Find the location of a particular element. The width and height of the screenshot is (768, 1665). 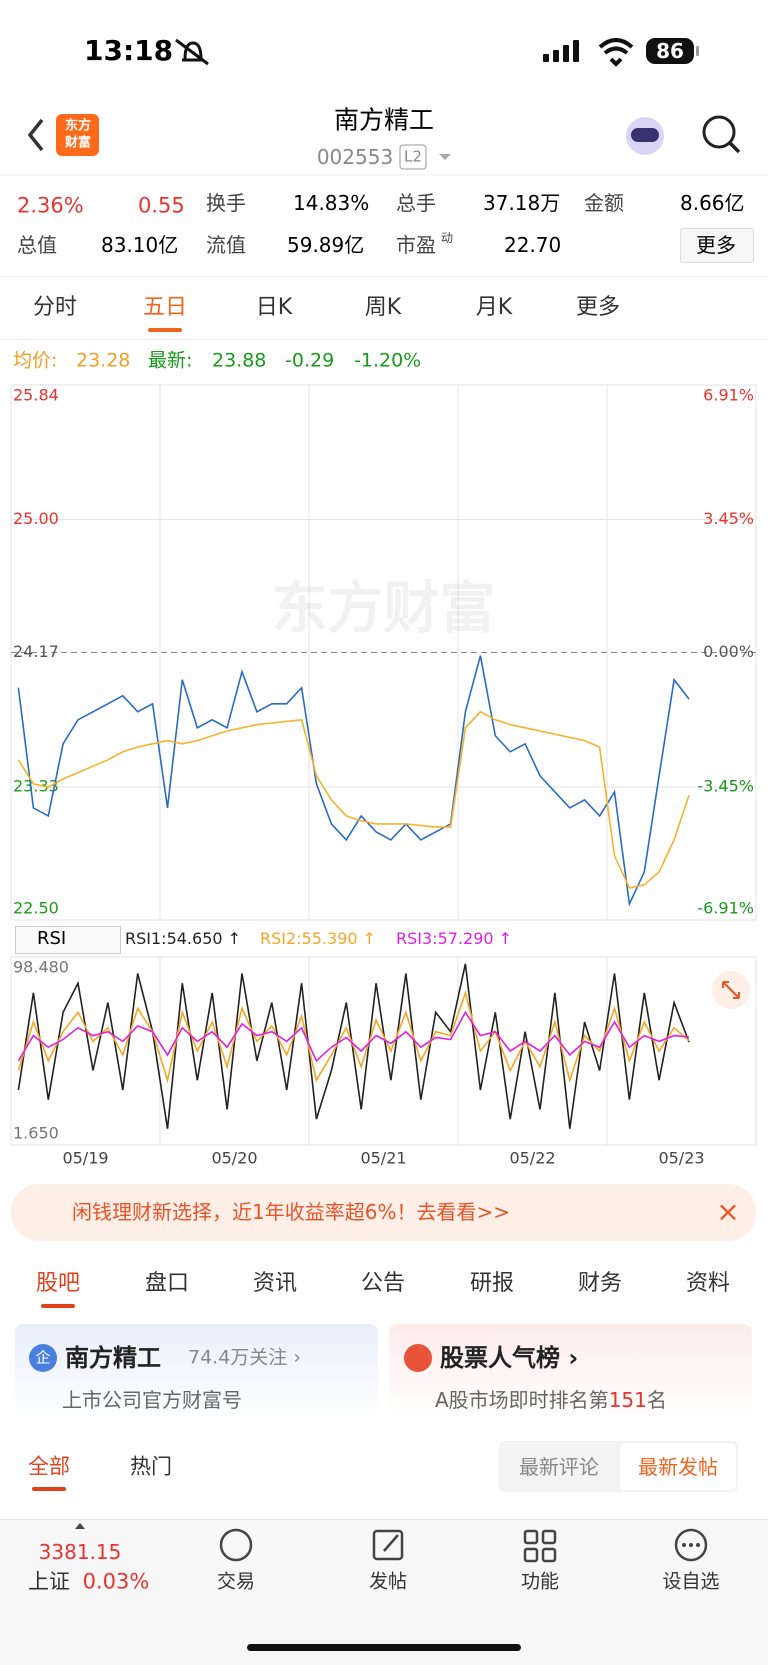

nav-item: 功能 is located at coordinates (540, 1581).